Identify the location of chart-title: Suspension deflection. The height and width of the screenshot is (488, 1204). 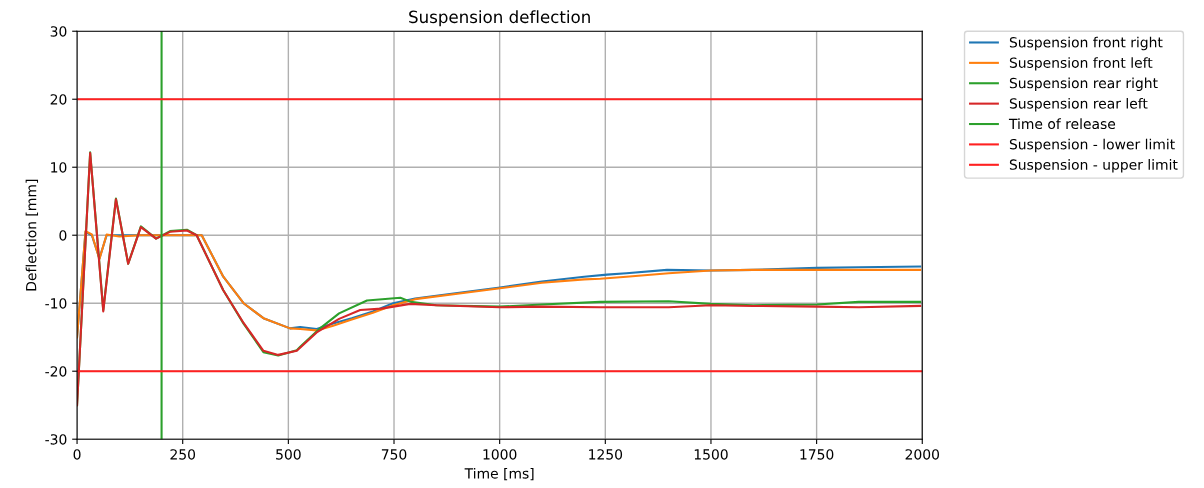
(499, 18).